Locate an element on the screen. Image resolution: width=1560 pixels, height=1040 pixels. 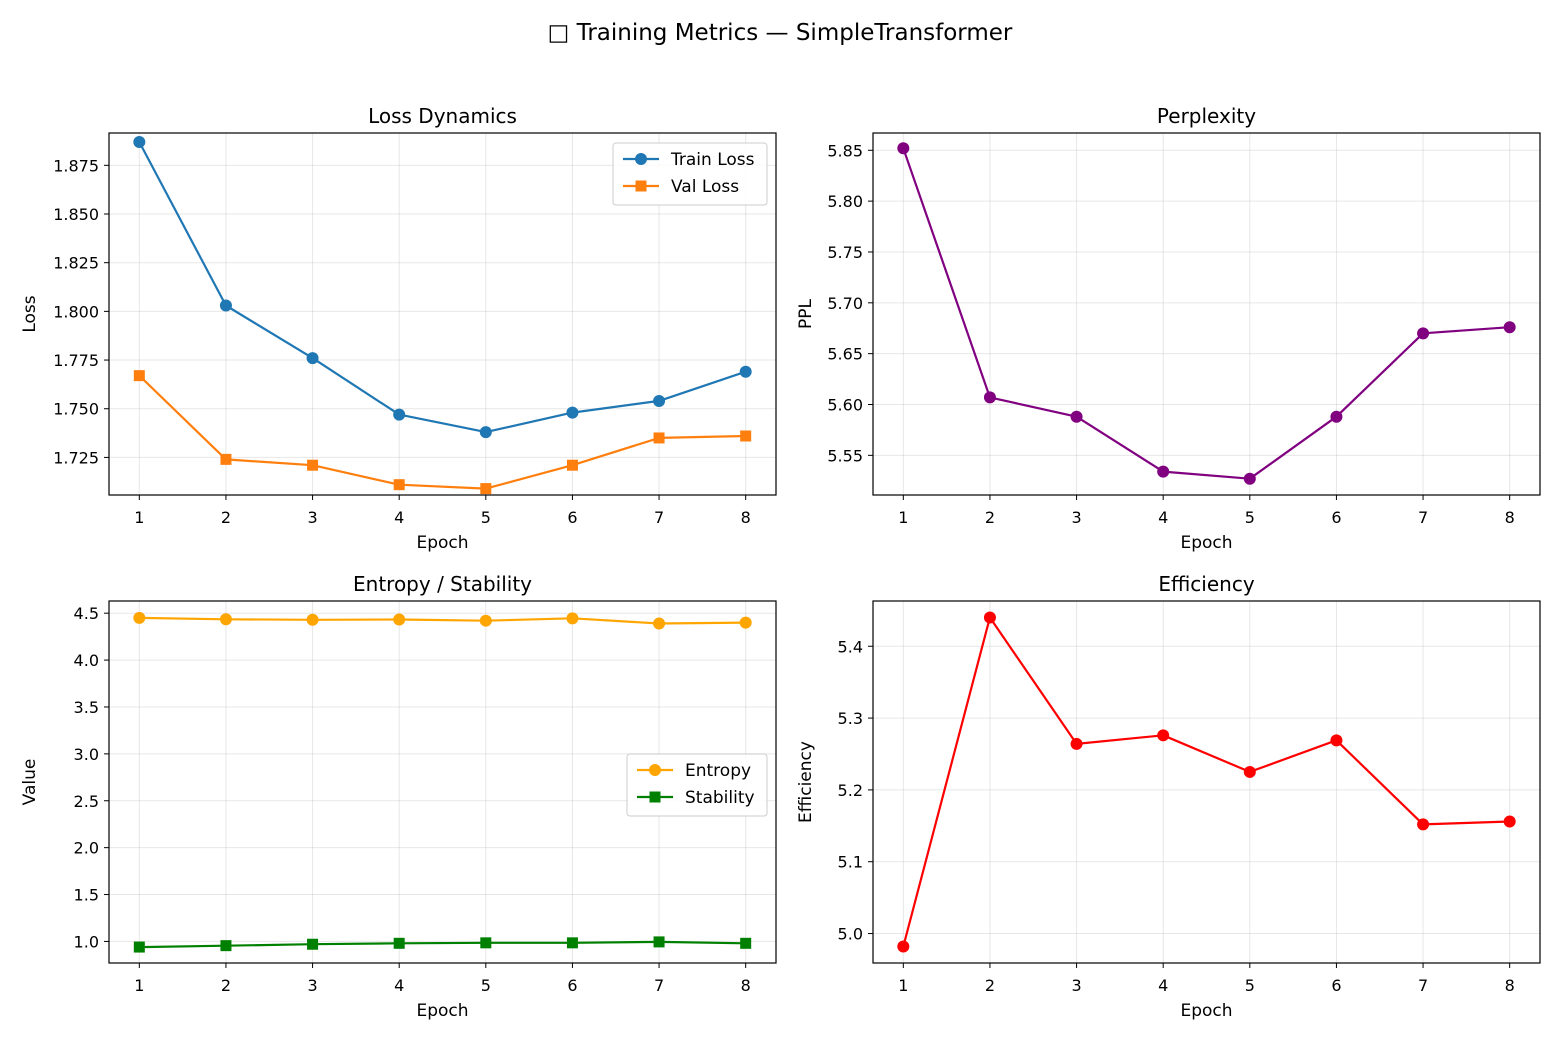
y-tick-label: 1.5 is located at coordinates (86, 895).